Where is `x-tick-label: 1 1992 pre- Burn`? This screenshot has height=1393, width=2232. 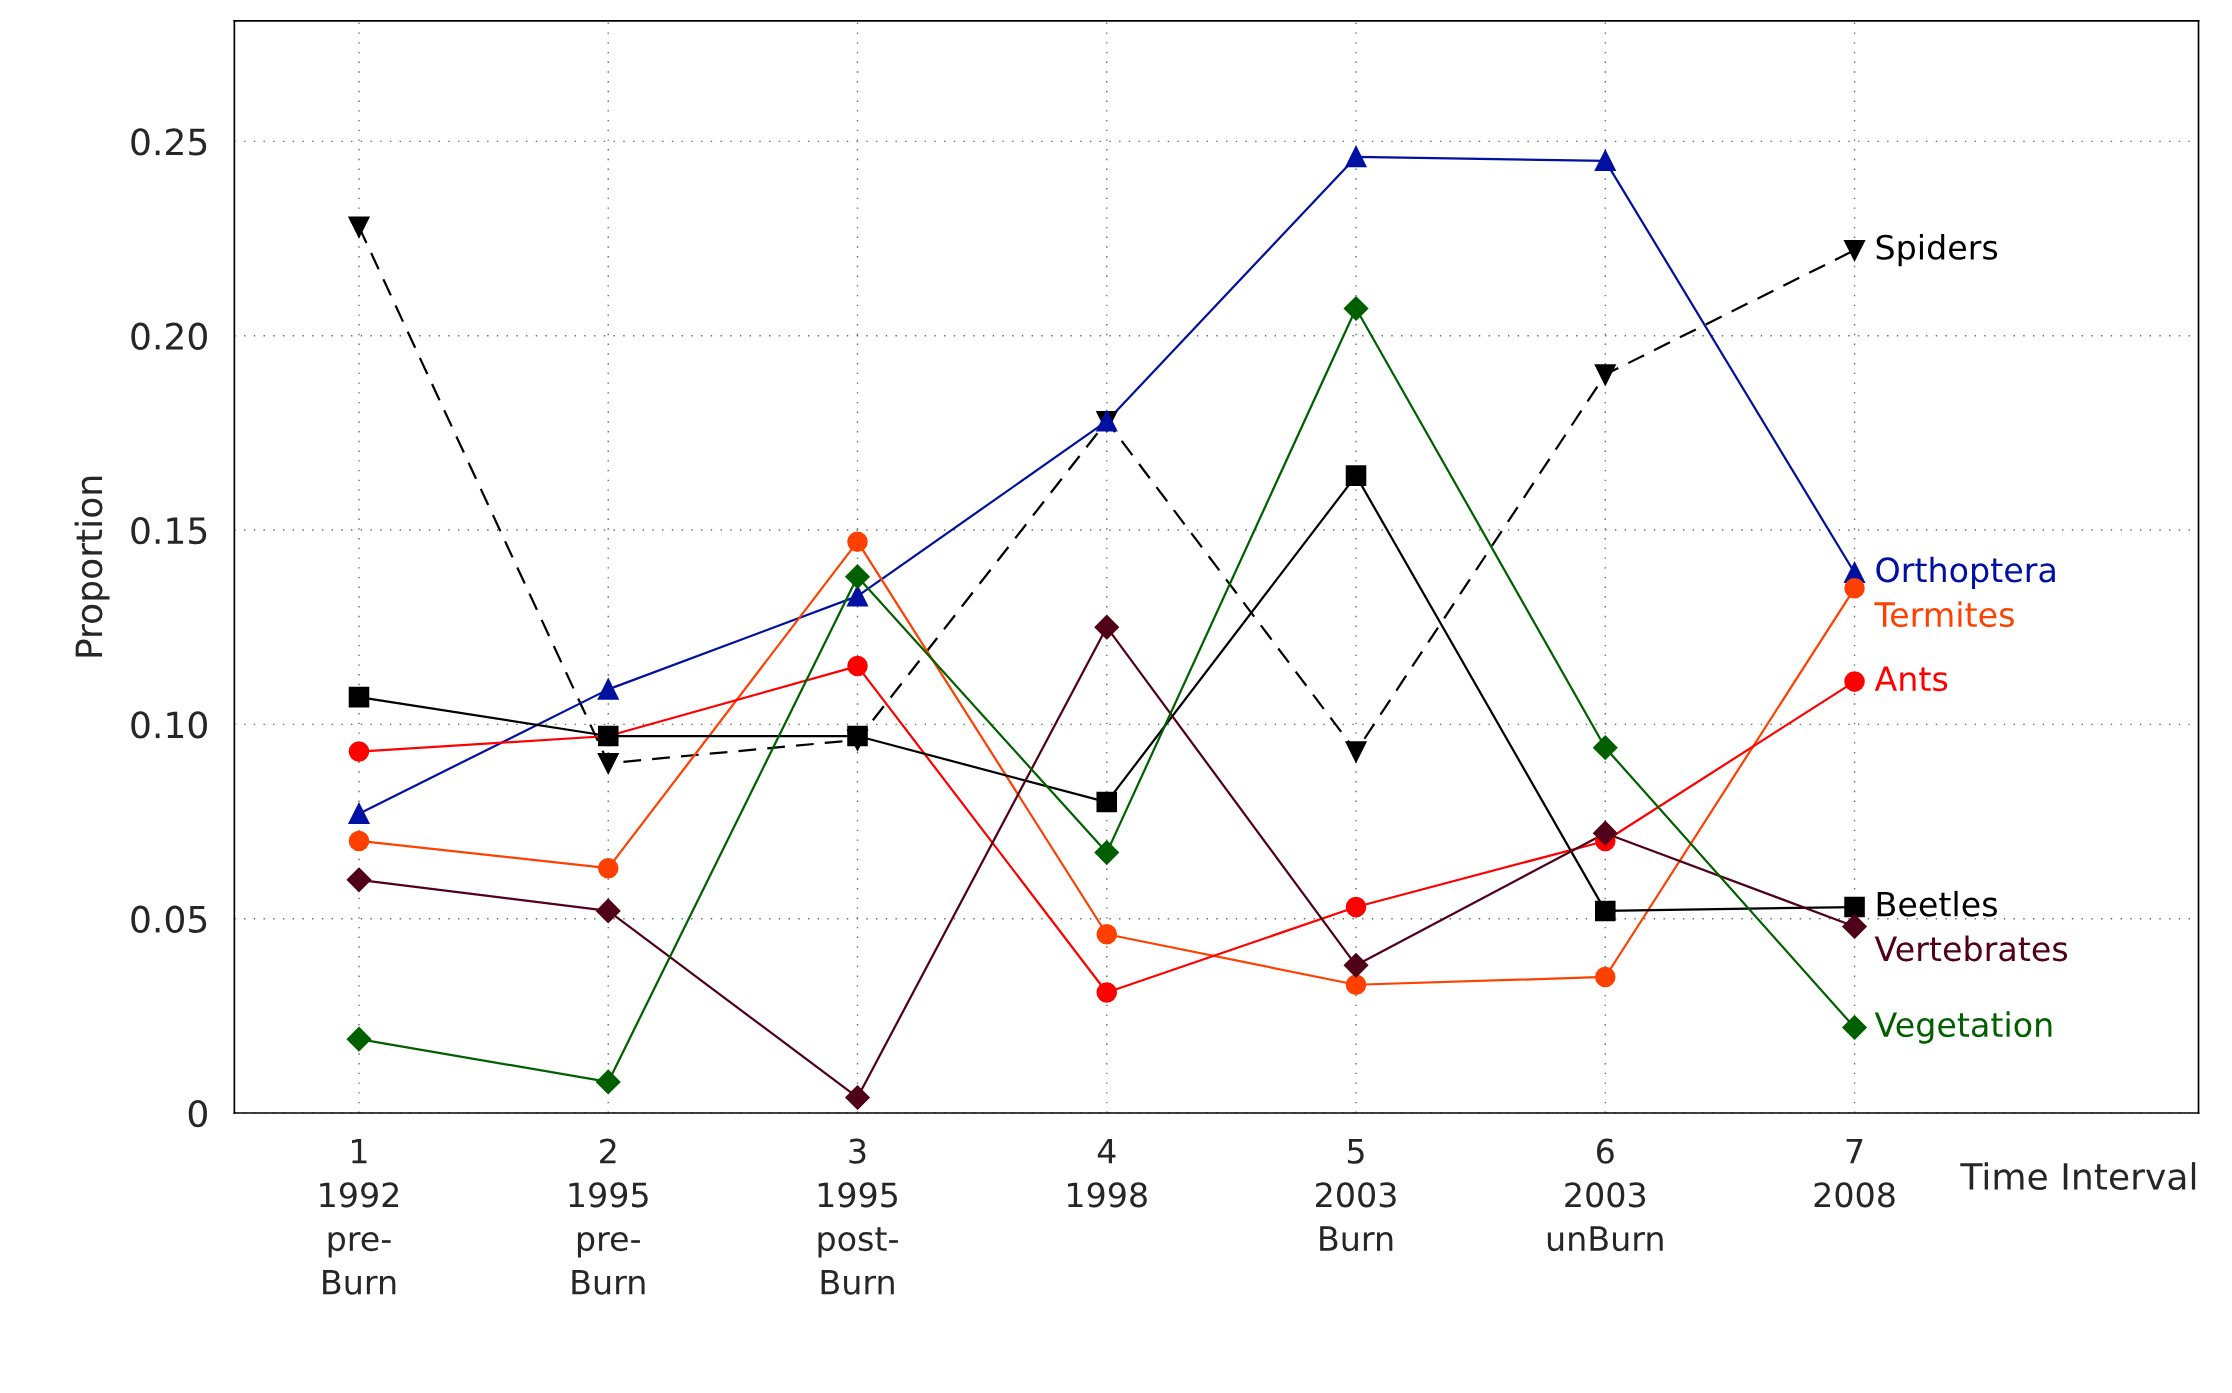
x-tick-label: 1 1992 pre- Burn is located at coordinates (359, 1217).